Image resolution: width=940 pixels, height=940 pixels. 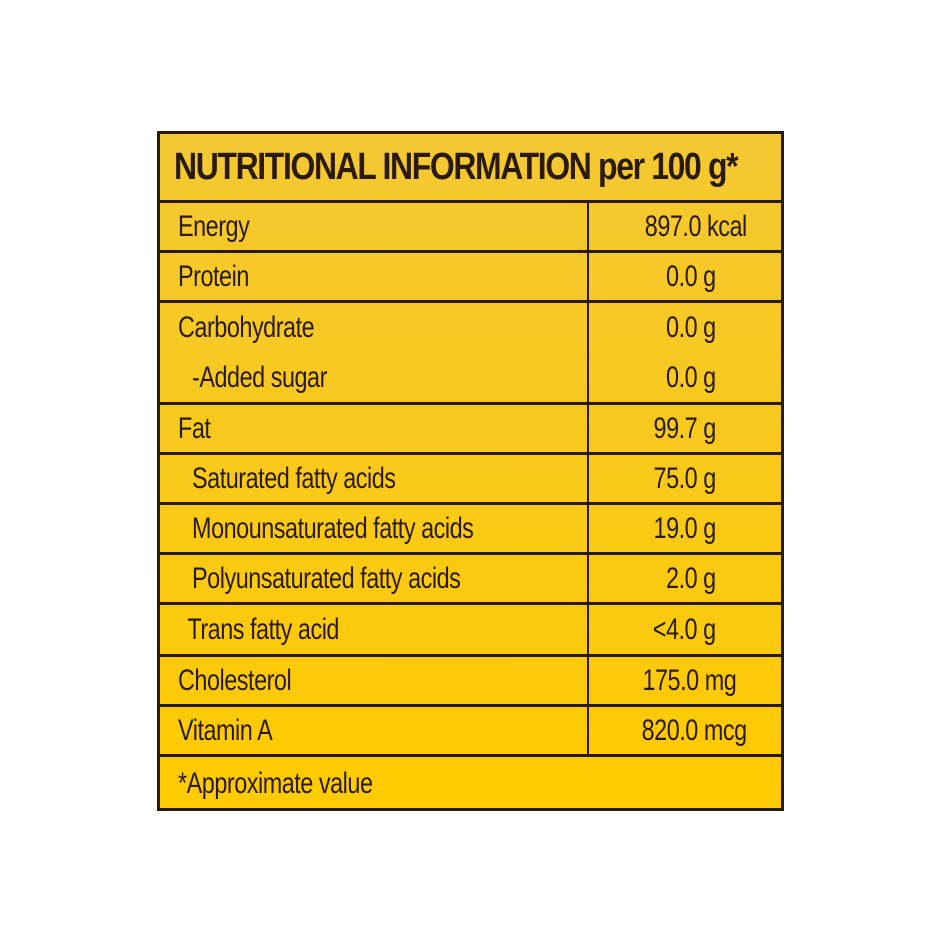 I want to click on table-row-polyunsaturated-fat: Polyunsaturated fatty acids 2.0 g, so click(x=470, y=580).